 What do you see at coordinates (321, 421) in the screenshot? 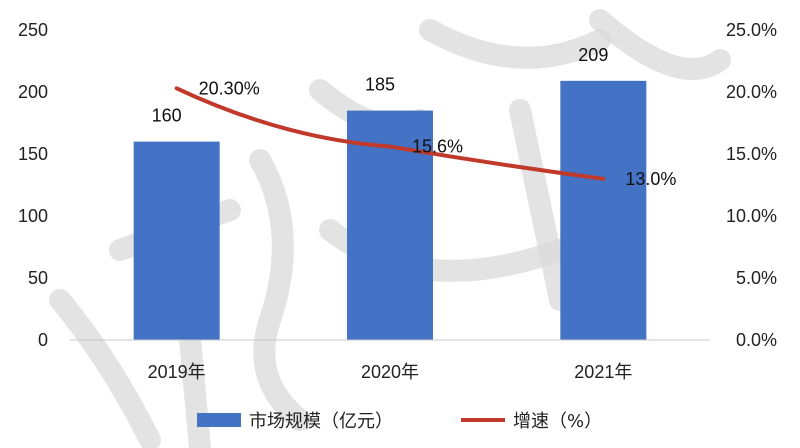
I see `legend-label-bar: 市场规模（亿元）` at bounding box center [321, 421].